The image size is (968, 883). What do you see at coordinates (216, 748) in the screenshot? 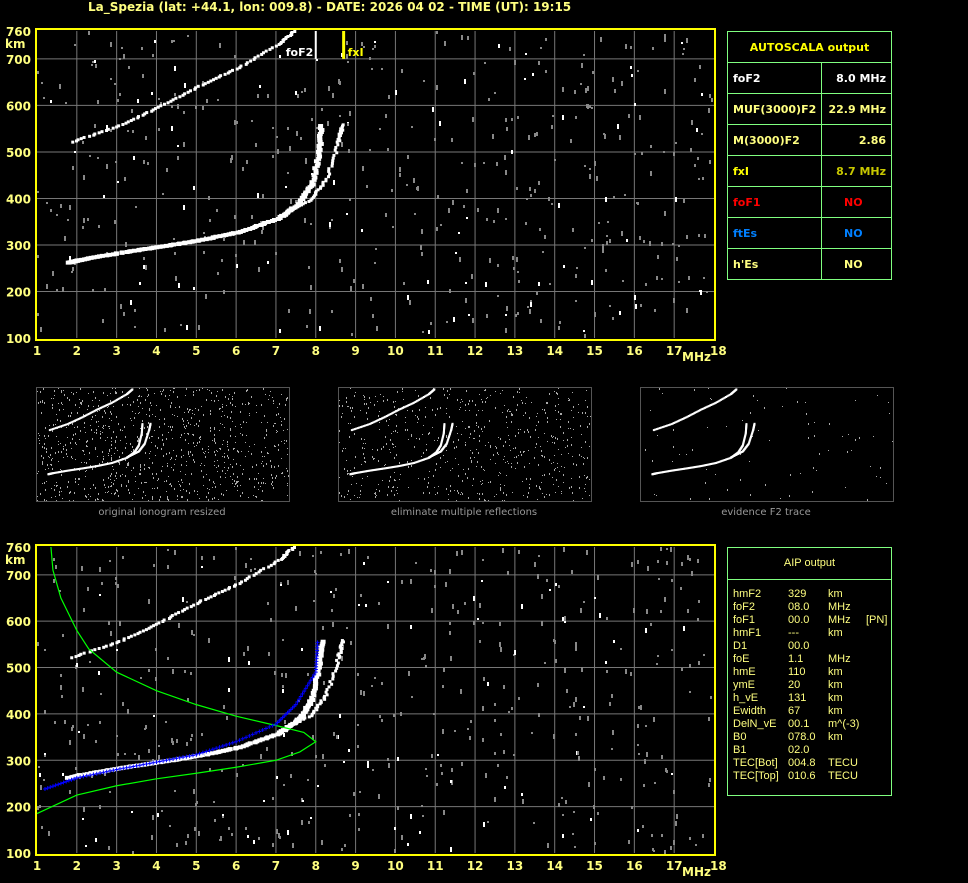
I see `aip-trace-point` at bounding box center [216, 748].